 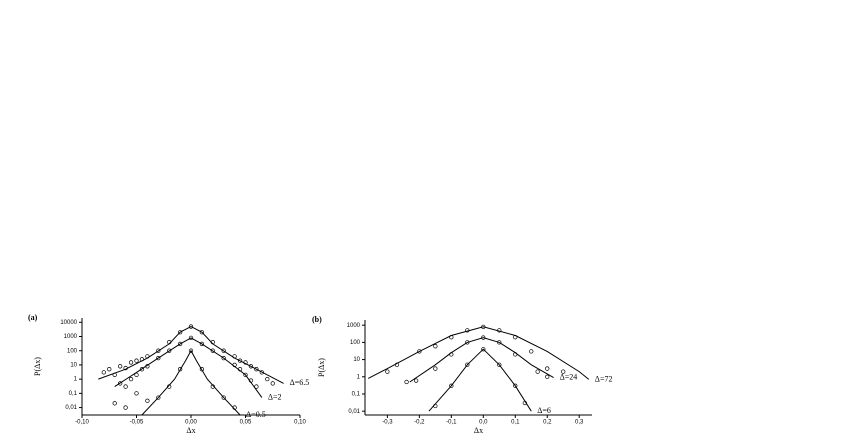 What do you see at coordinates (300, 382) in the screenshot?
I see `series-label: Δ=6.5` at bounding box center [300, 382].